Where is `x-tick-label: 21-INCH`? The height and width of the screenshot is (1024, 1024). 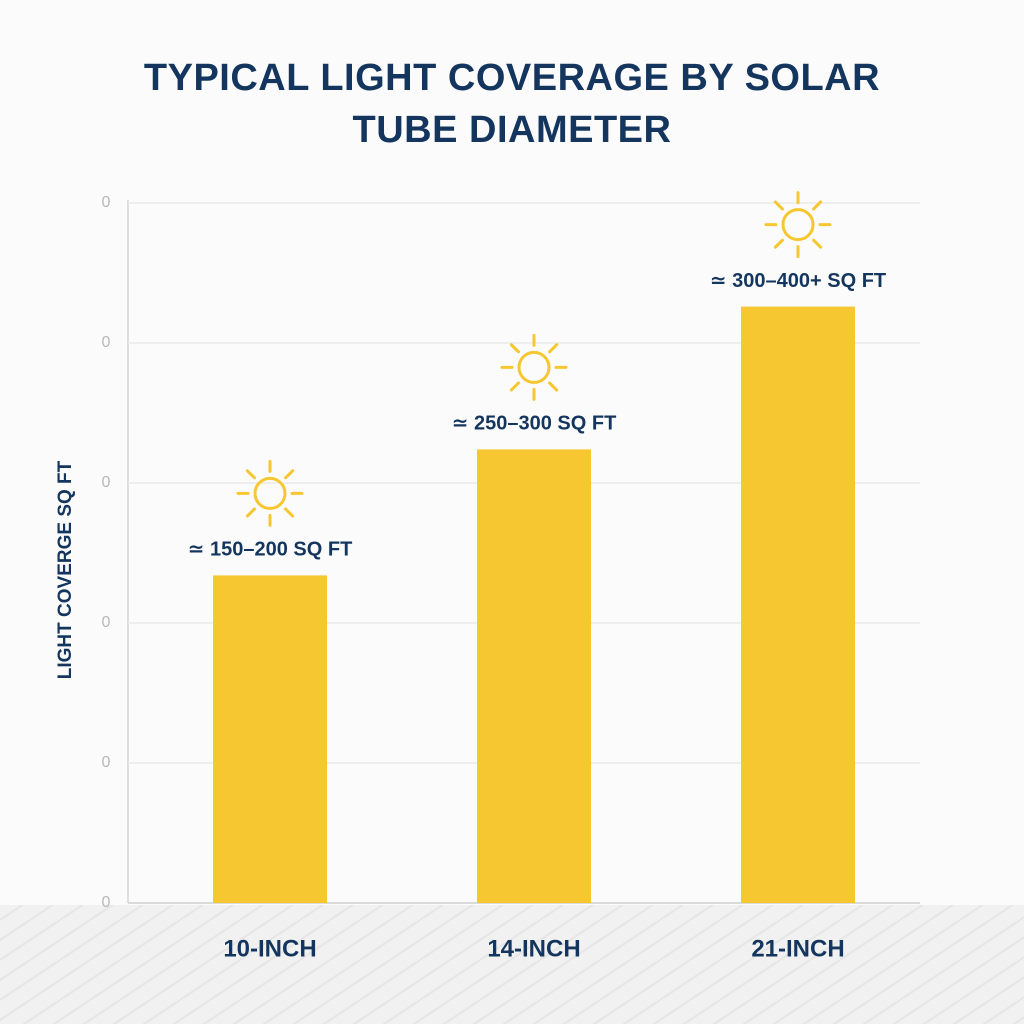
x-tick-label: 21-INCH is located at coordinates (797, 948).